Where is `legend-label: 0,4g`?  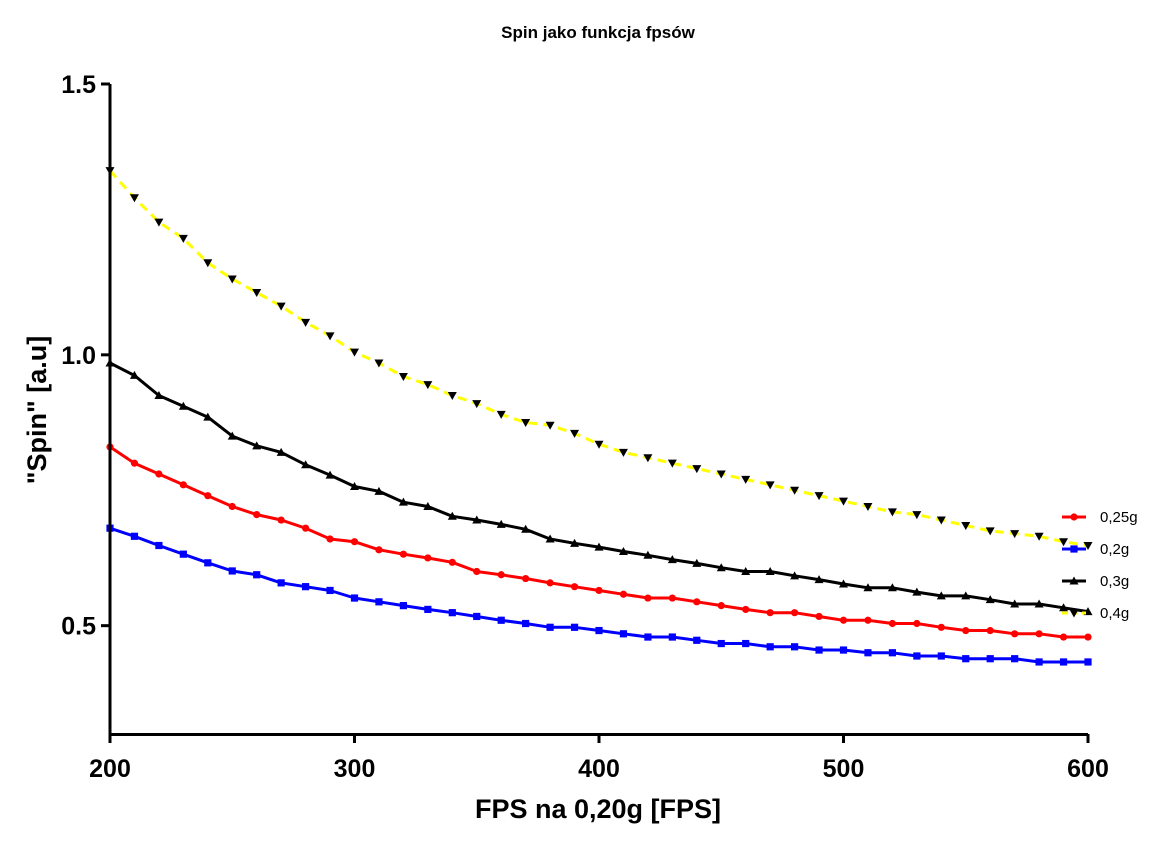
legend-label: 0,4g is located at coordinates (1114, 613).